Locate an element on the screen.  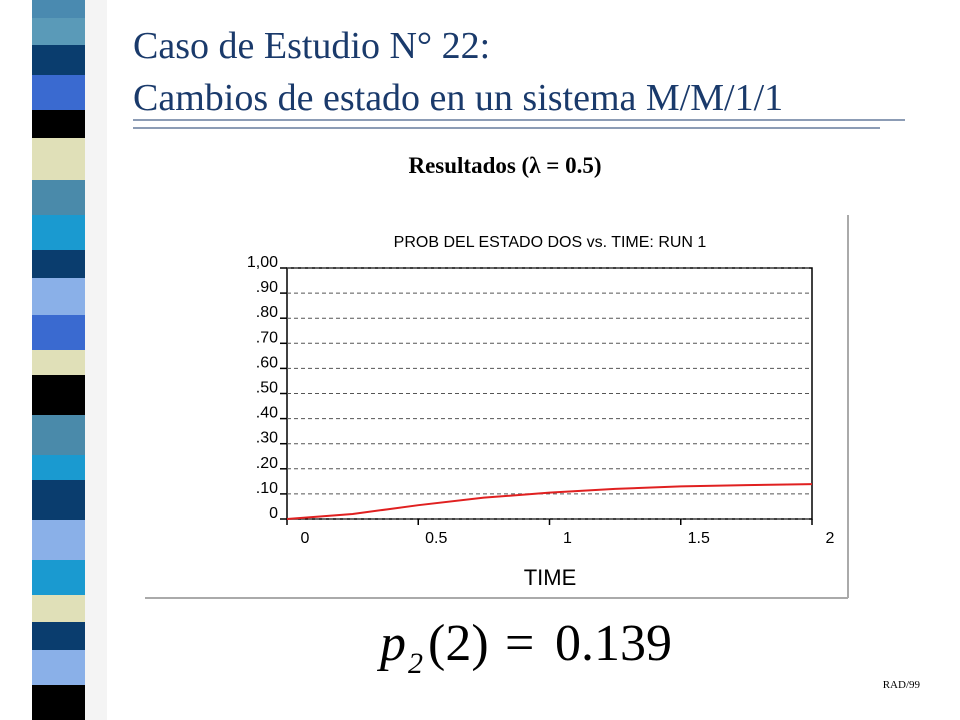
data-line is located at coordinates (549, 501).